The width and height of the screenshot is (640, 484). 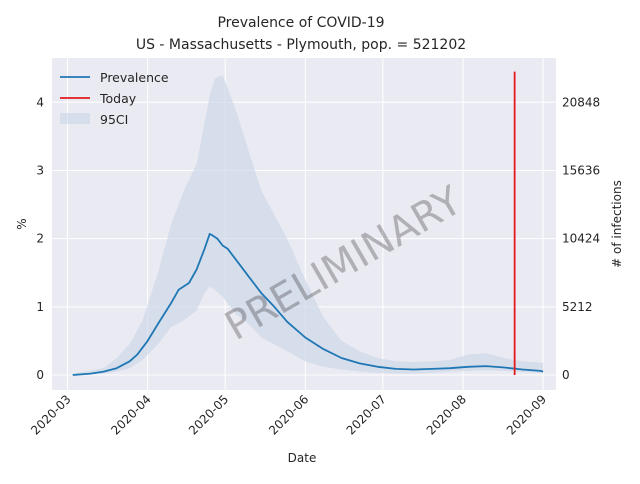 What do you see at coordinates (526, 414) in the screenshot?
I see `x-tick-label: 2020-09` at bounding box center [526, 414].